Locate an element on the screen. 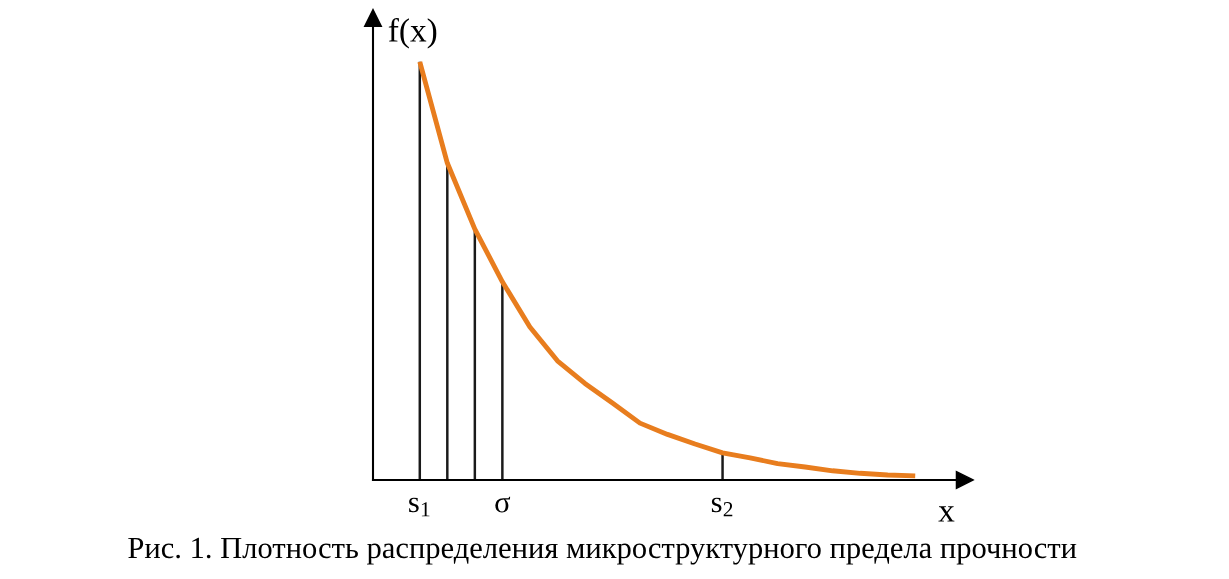 The height and width of the screenshot is (579, 1229). text: Рис. 1. Плотность распределения микроструктурного предела прочности is located at coordinates (602, 551).